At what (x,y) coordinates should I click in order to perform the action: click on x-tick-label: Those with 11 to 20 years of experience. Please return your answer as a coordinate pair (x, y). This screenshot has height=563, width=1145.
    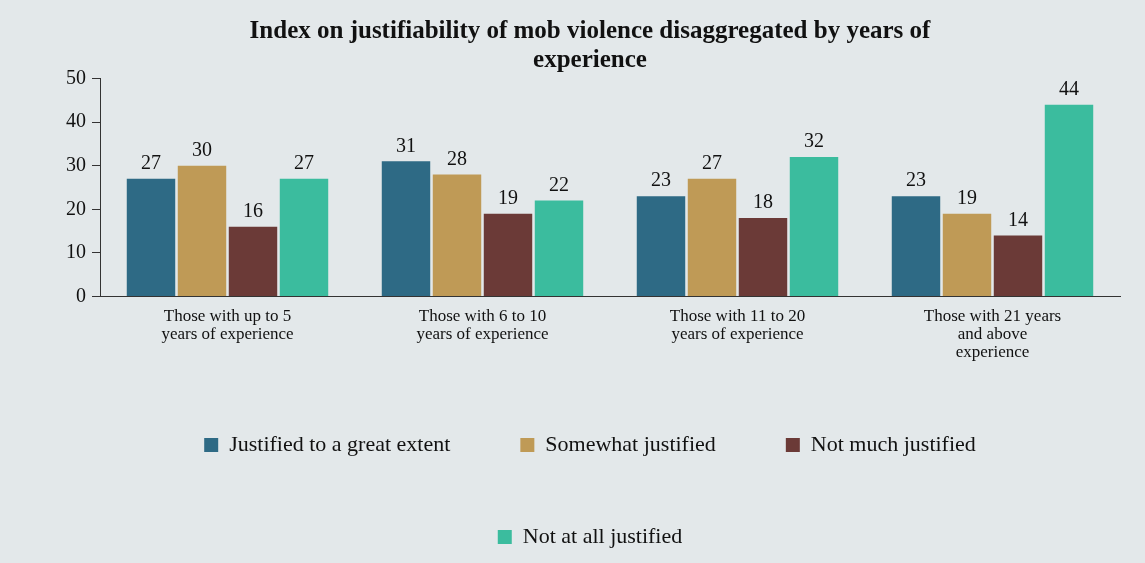
    Looking at the image, I should click on (737, 324).